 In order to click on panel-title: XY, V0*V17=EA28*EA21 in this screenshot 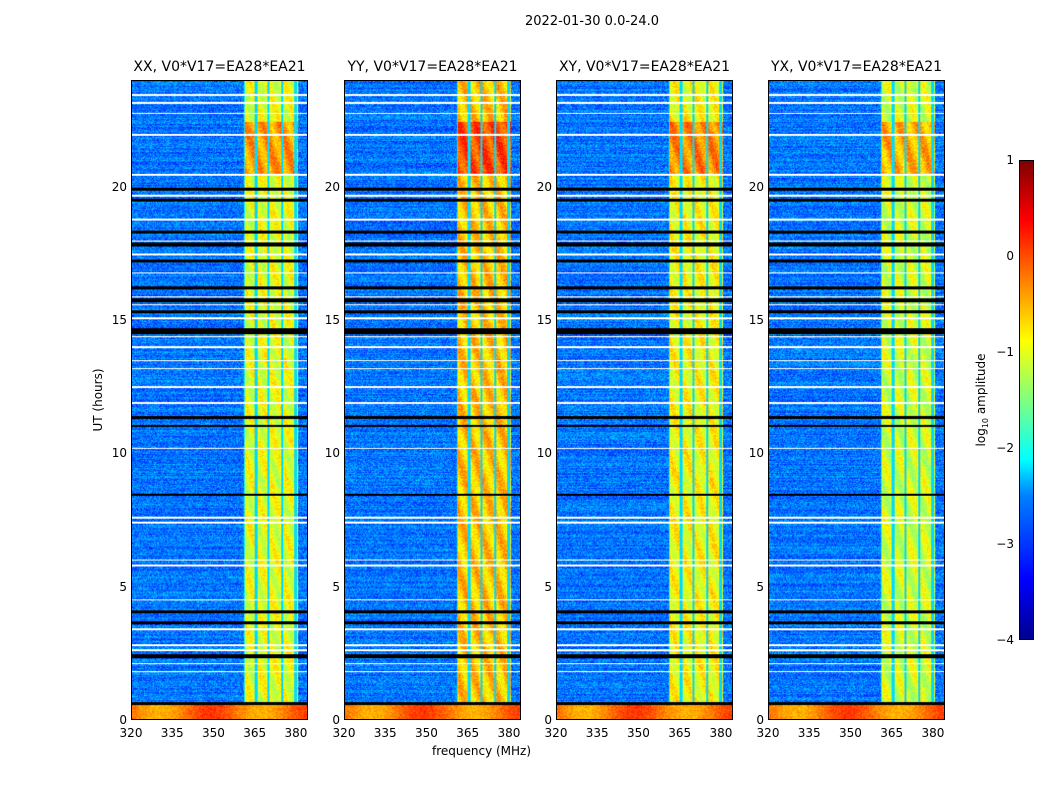, I will do `click(644, 67)`.